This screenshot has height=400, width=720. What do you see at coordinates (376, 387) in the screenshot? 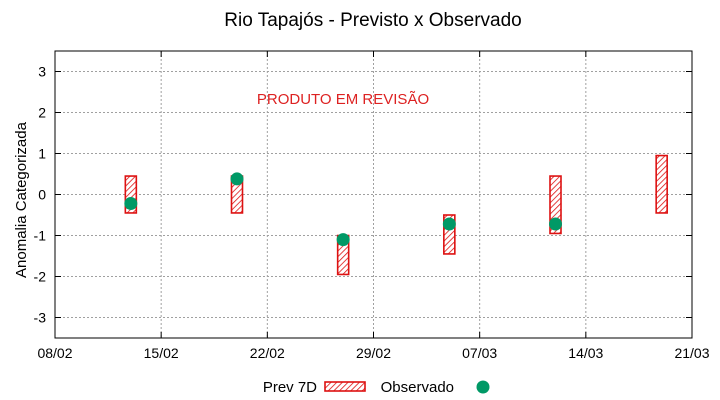
I see `legend: Prev 7D Observado` at bounding box center [376, 387].